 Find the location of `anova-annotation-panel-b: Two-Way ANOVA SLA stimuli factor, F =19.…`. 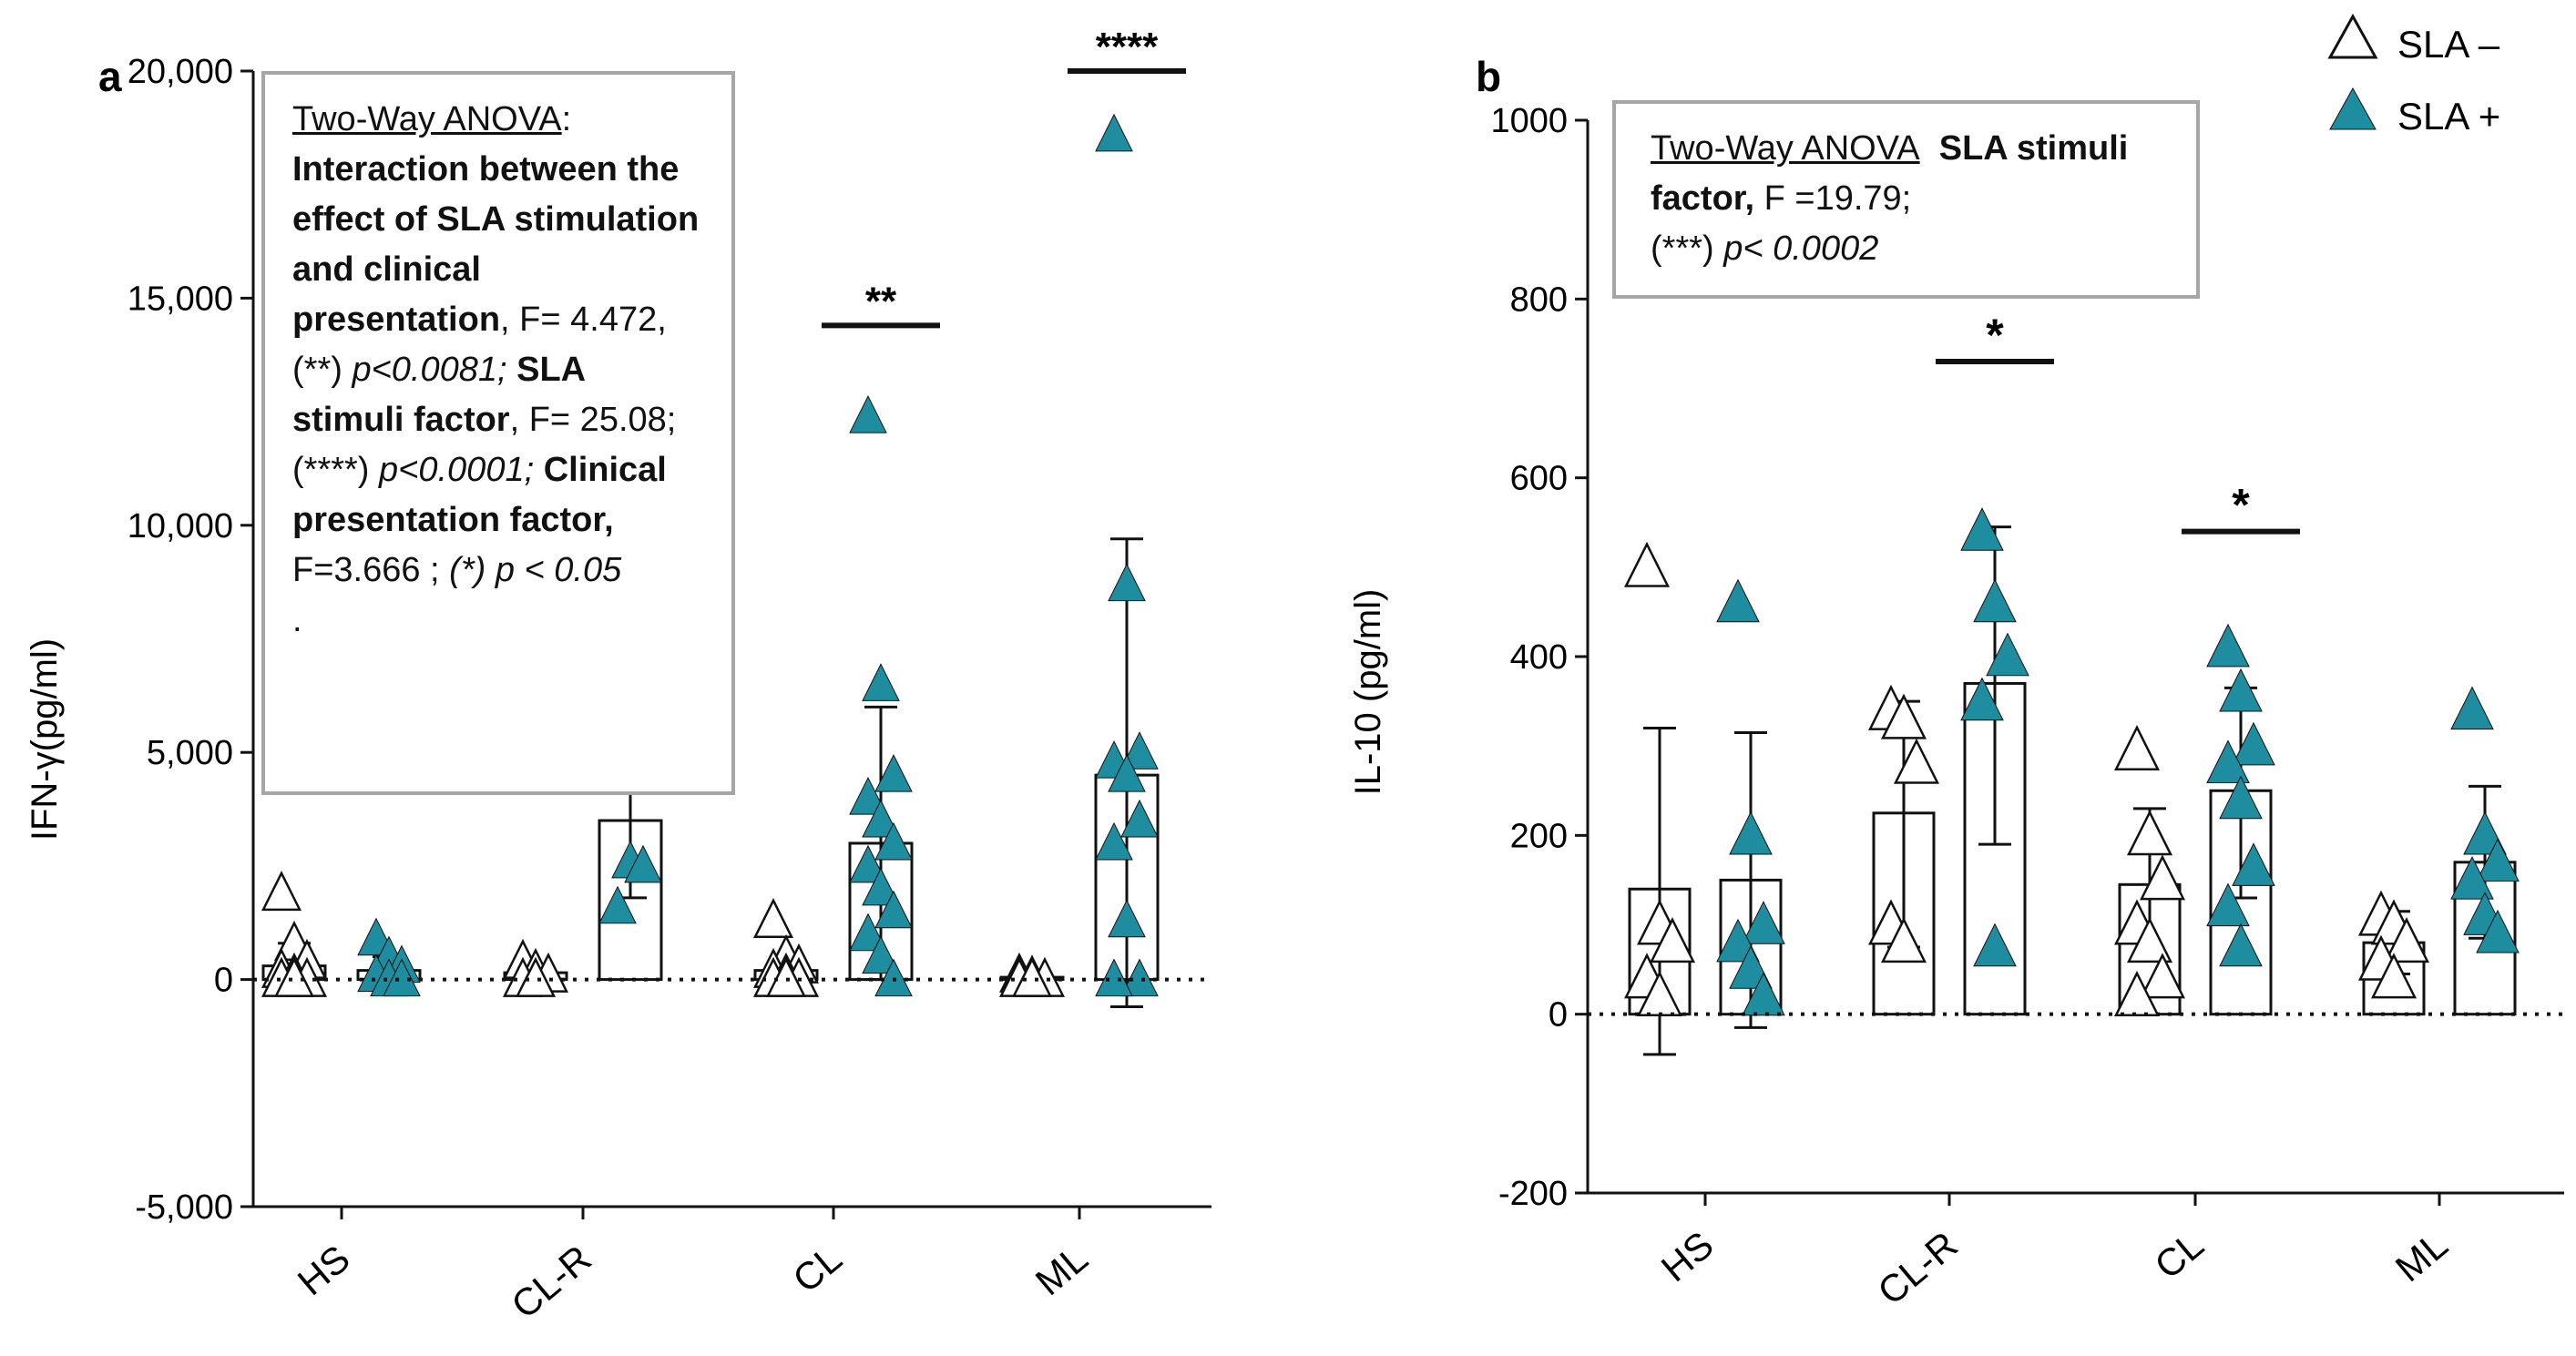

anova-annotation-panel-b: Two-Way ANOVA SLA stimuli factor, F =19.… is located at coordinates (1906, 200).